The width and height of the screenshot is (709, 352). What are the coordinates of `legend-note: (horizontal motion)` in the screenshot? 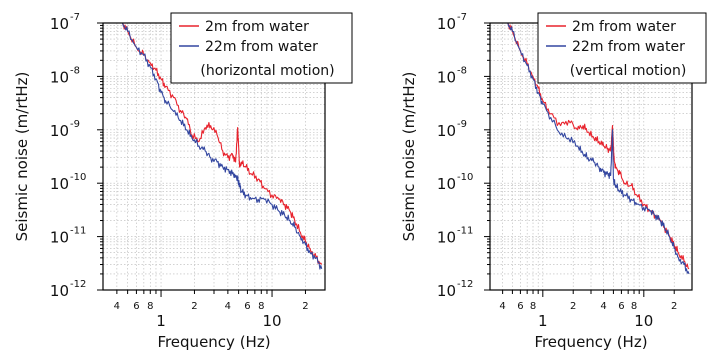 It's located at (267, 71).